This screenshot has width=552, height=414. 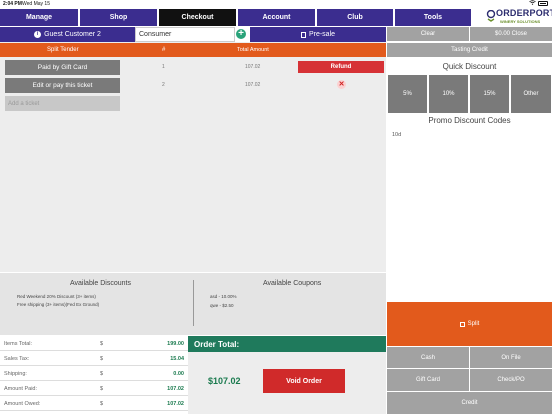 What do you see at coordinates (511, 34) in the screenshot?
I see `close-button: $0.00 Close` at bounding box center [511, 34].